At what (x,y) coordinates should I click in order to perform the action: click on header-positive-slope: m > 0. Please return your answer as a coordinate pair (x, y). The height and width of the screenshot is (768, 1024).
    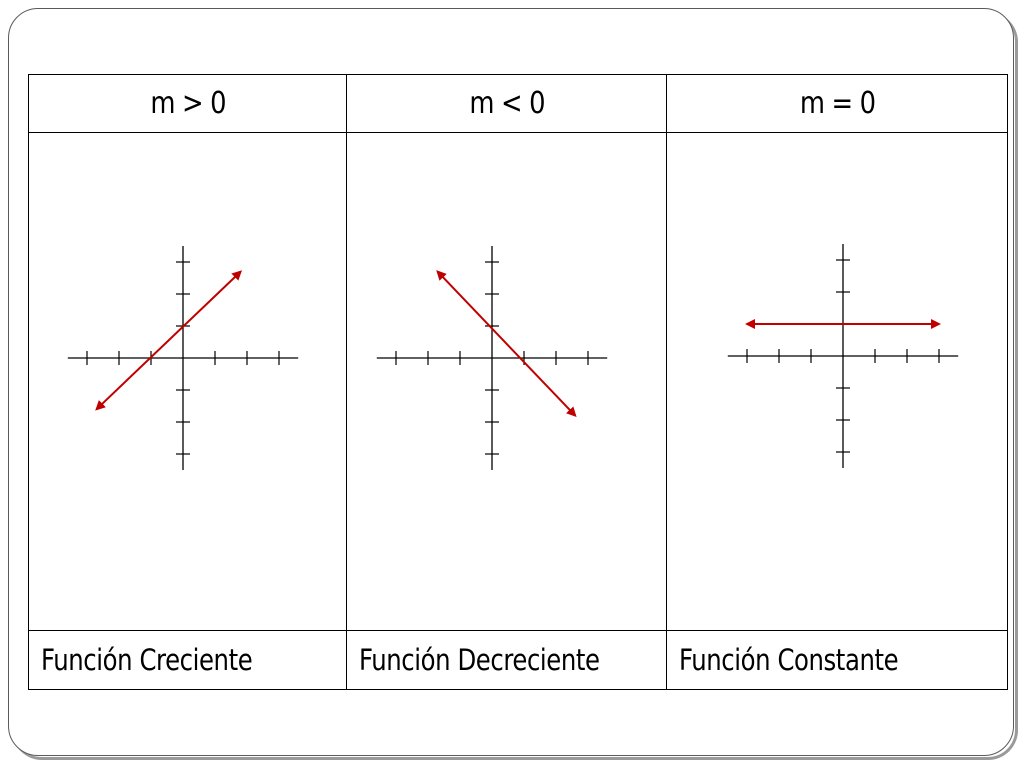
    Looking at the image, I should click on (187, 103).